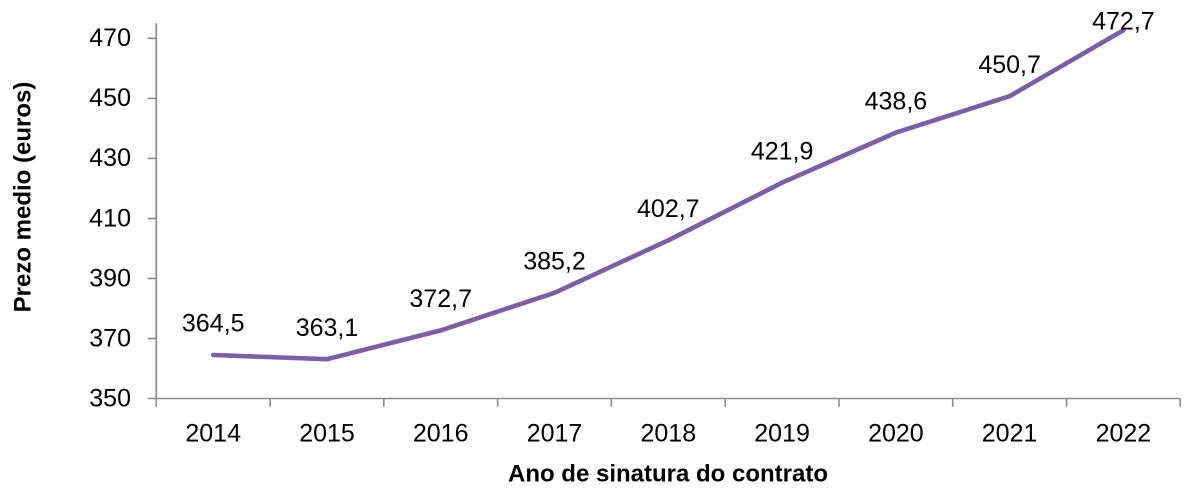 The height and width of the screenshot is (492, 1200). Describe the element at coordinates (668, 434) in the screenshot. I see `svg-text: 2018` at that location.